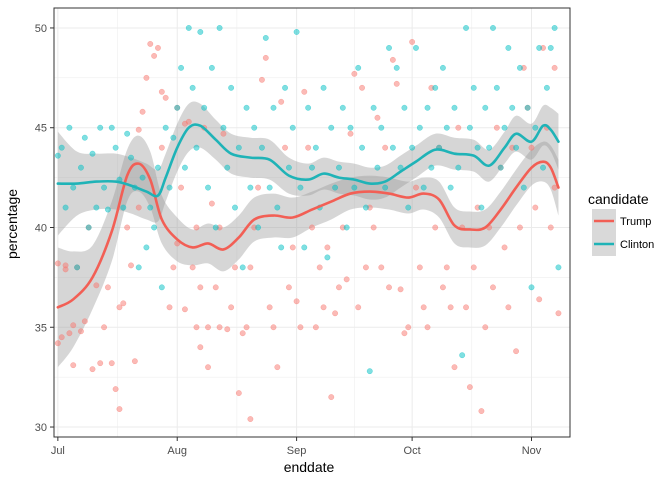  Describe the element at coordinates (637, 245) in the screenshot. I see `legend-label-clinton: Clinton` at that location.